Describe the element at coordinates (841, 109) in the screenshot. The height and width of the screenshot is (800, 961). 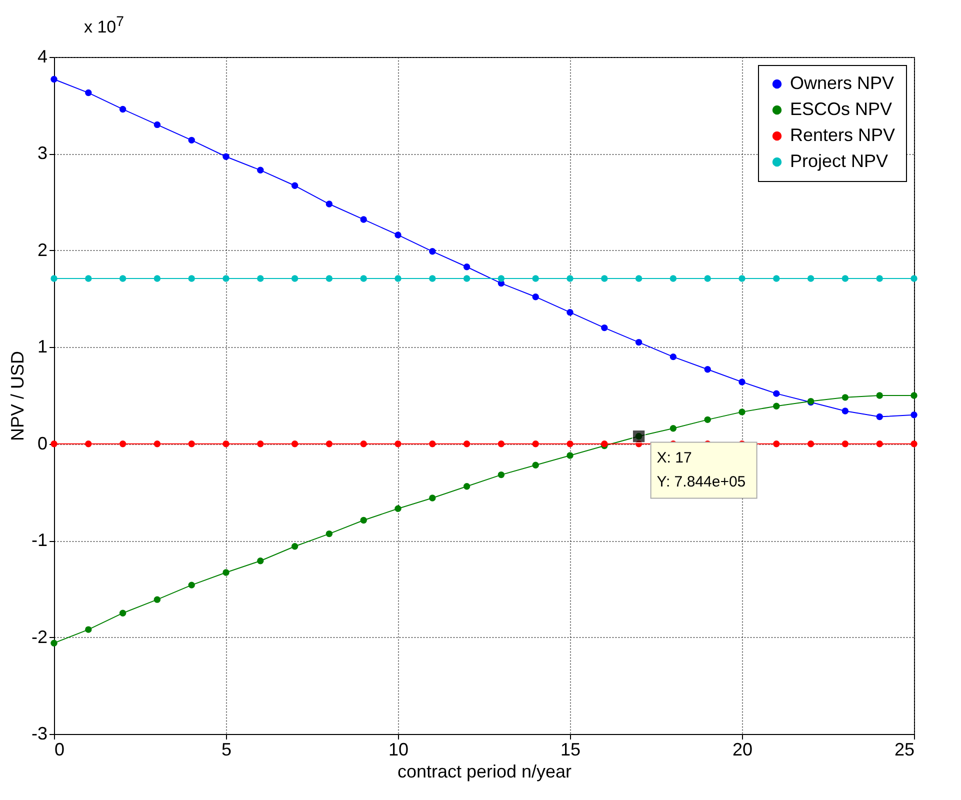
I see `legend-label: ESCOs NPV` at that location.